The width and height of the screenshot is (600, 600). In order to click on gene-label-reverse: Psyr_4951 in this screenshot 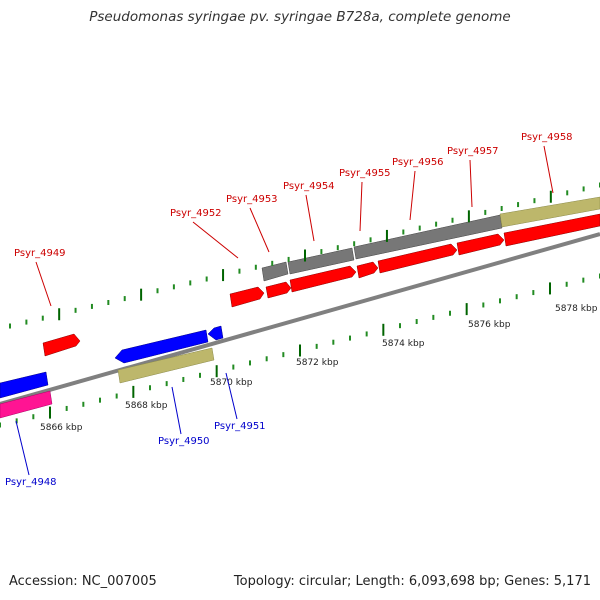, I will do `click(240, 426)`.